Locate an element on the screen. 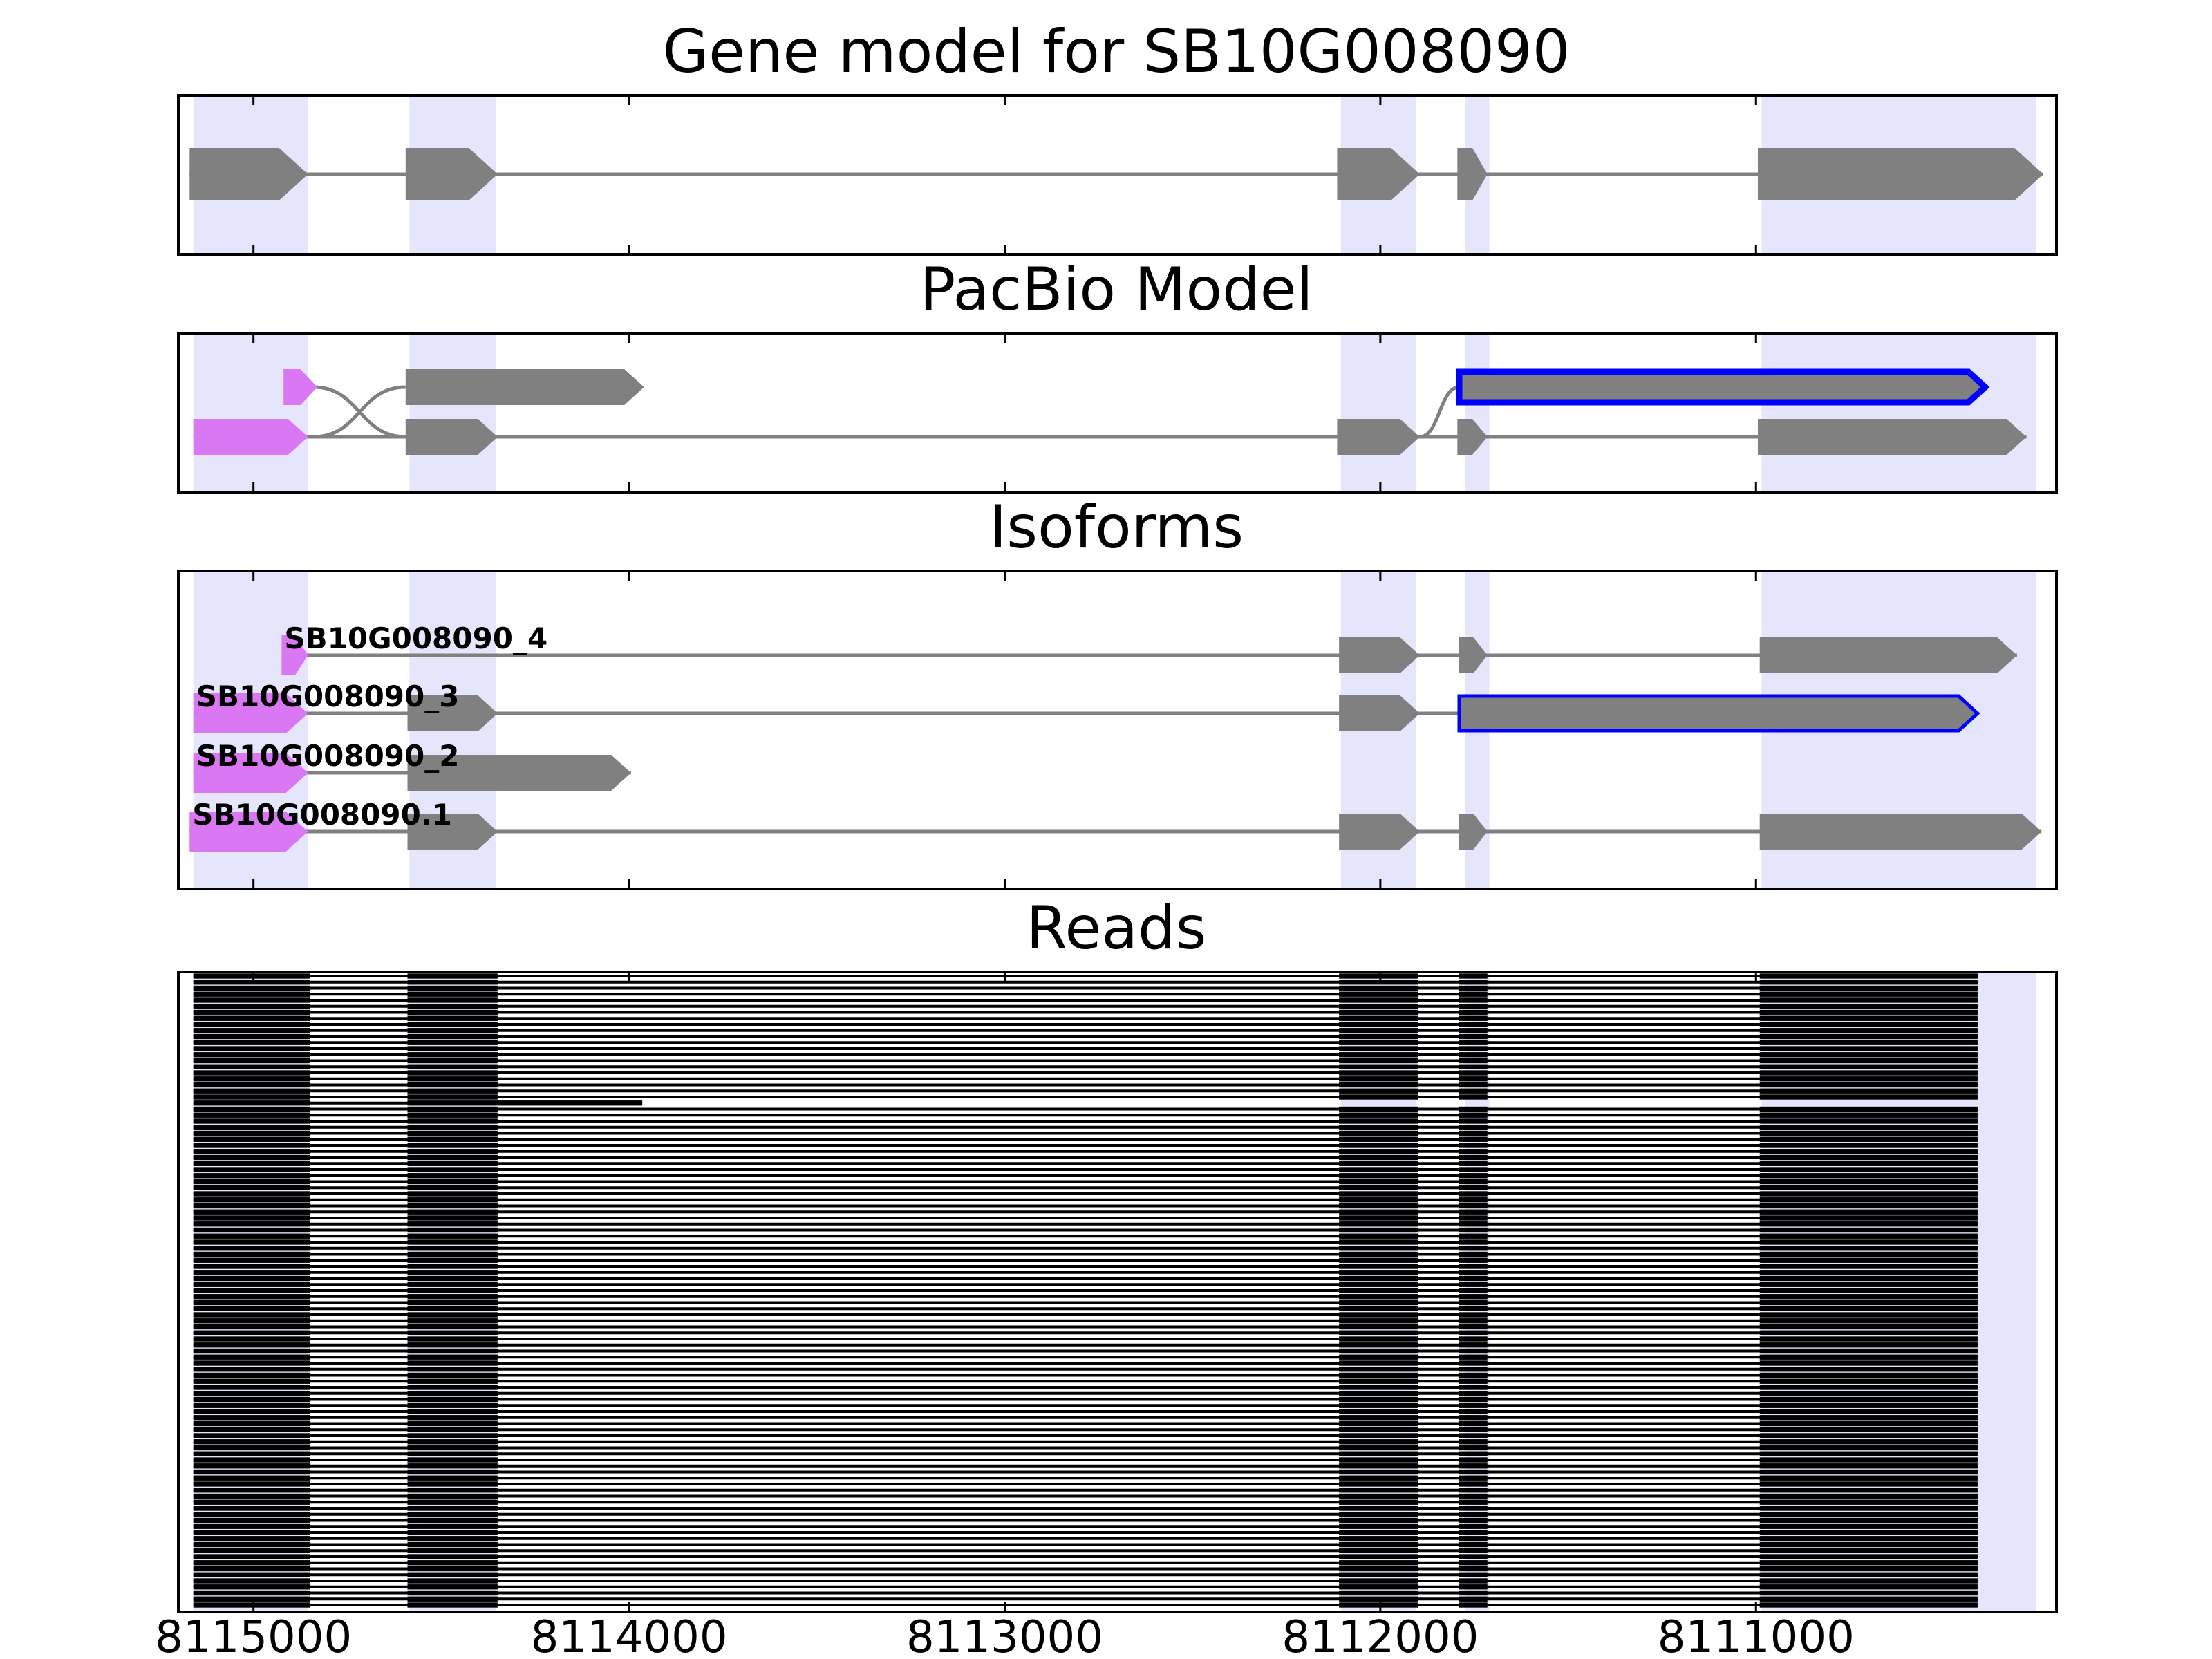  exon-shade is located at coordinates (250, 412).